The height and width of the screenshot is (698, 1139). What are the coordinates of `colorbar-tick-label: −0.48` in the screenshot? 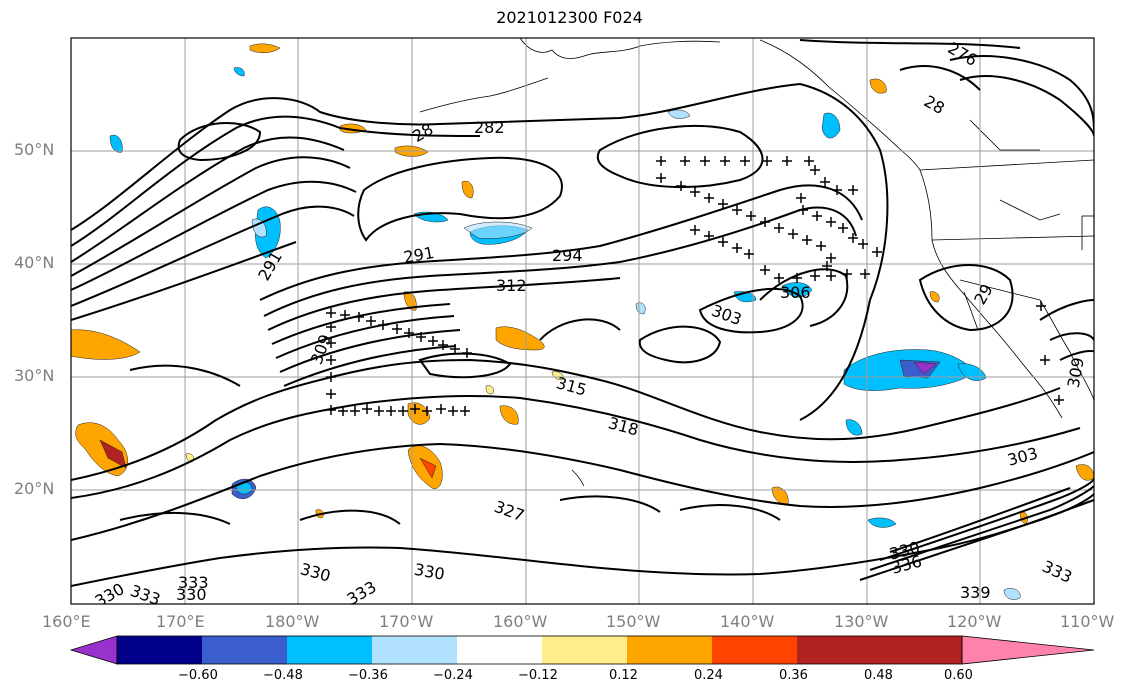 It's located at (283, 675).